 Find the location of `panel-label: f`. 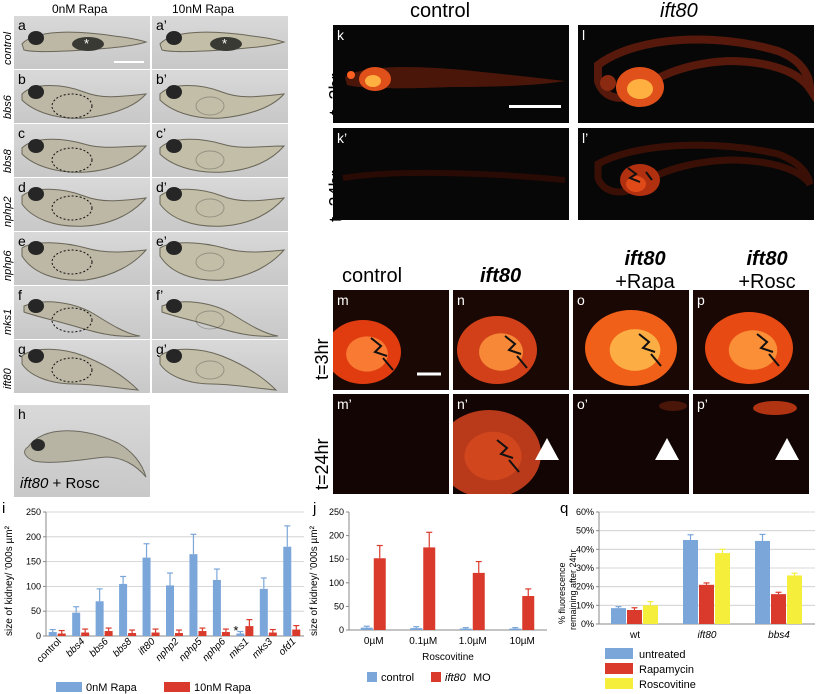

panel-label: f is located at coordinates (20, 295).